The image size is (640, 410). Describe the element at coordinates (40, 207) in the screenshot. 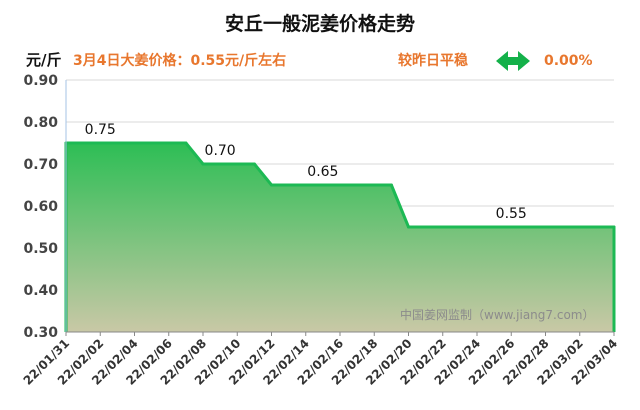

I see `y-tick-label: 0.60` at that location.